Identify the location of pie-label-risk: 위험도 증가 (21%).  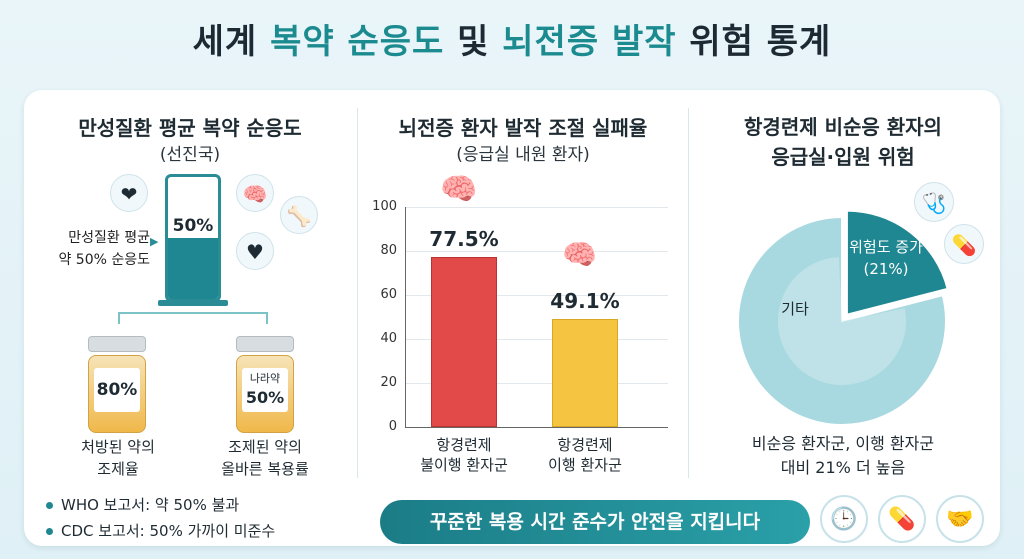
(886, 258).